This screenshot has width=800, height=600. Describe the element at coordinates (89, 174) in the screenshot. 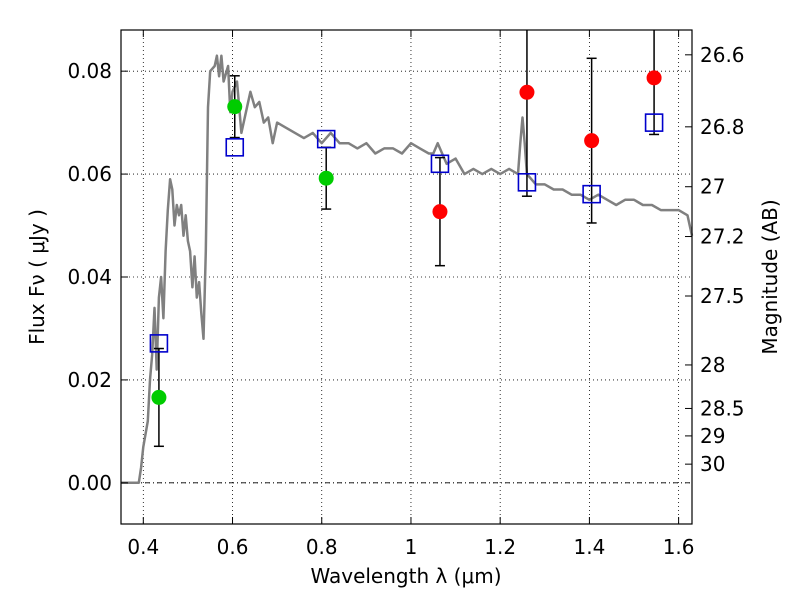

I see `y-tick-label: 0.06` at that location.